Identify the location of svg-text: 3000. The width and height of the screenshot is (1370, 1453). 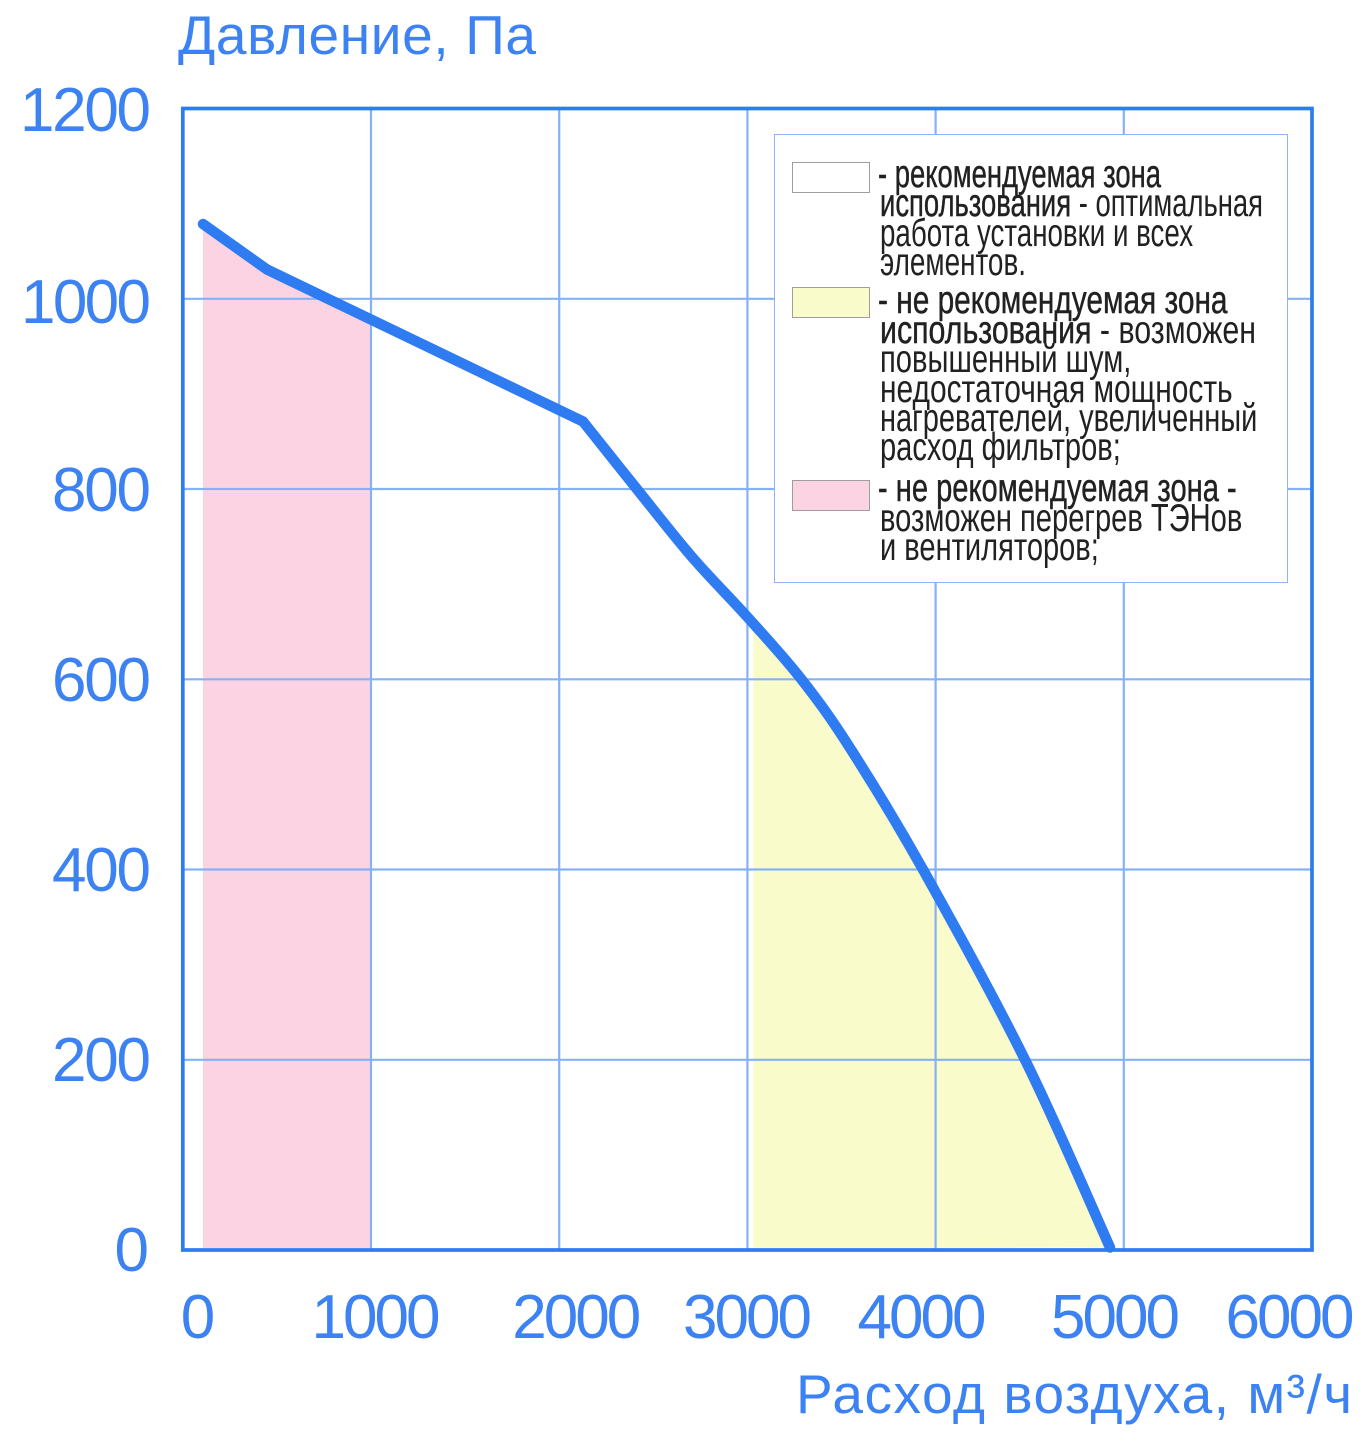
(747, 1317).